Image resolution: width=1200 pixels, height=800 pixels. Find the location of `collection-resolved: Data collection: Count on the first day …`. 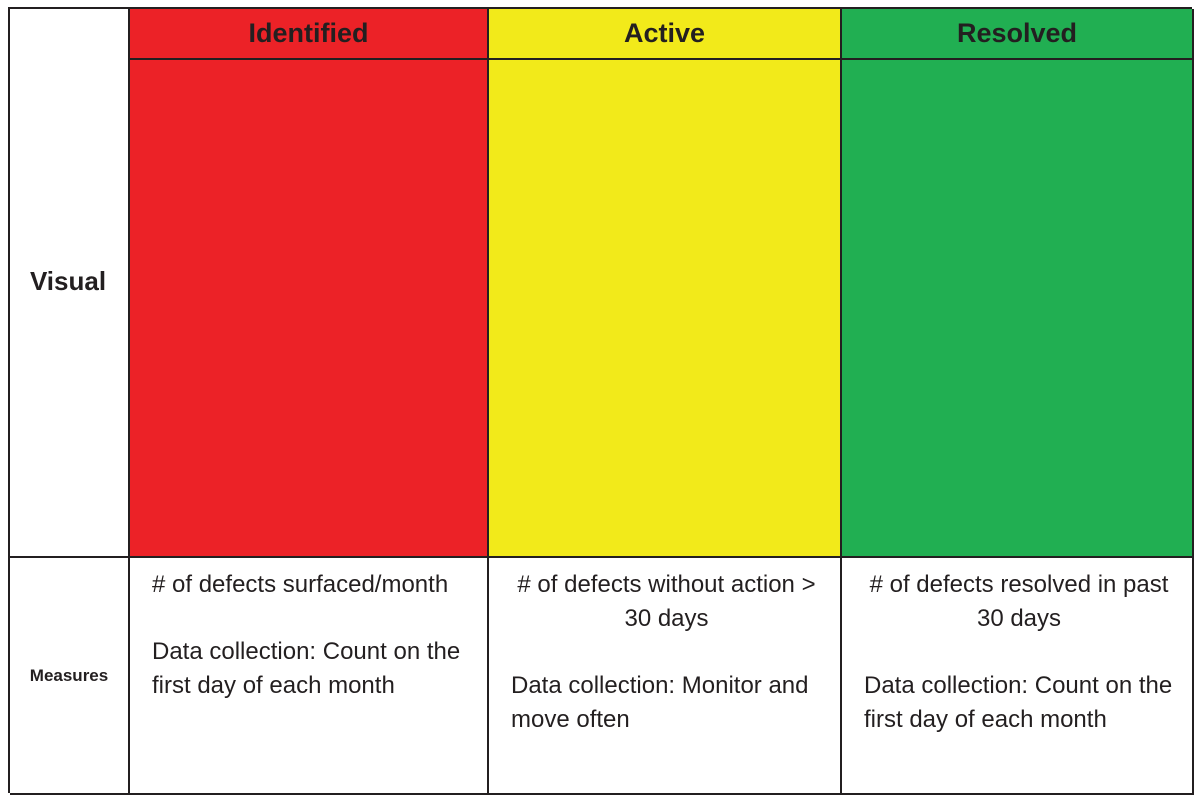

collection-resolved: Data collection: Count on the first day … is located at coordinates (1018, 702).